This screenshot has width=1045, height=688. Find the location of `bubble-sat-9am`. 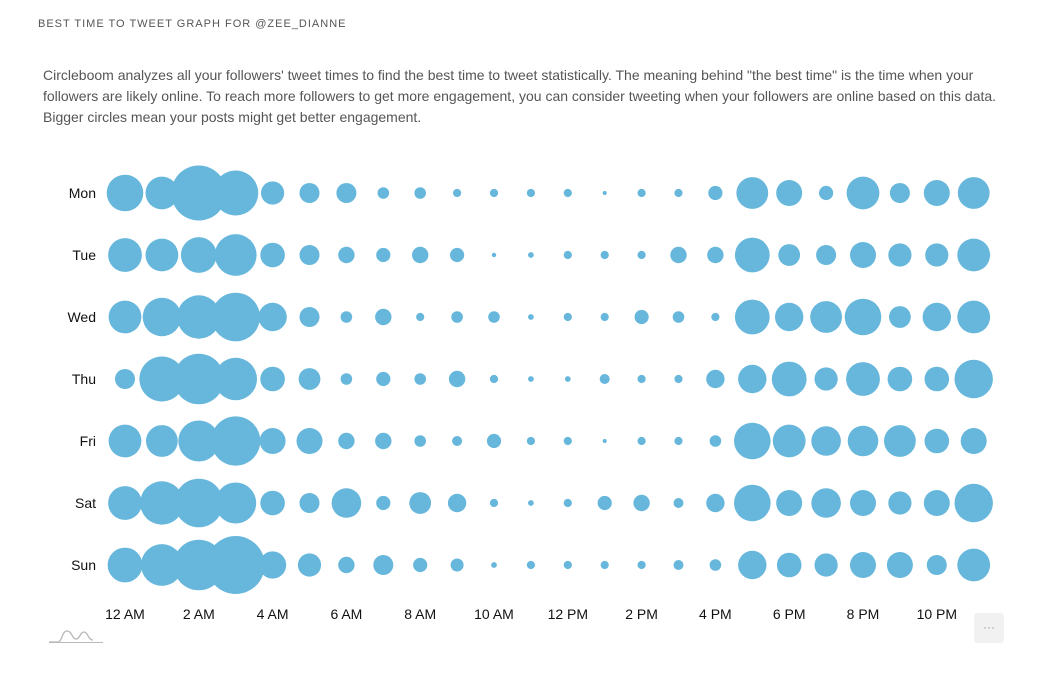

bubble-sat-9am is located at coordinates (457, 503).